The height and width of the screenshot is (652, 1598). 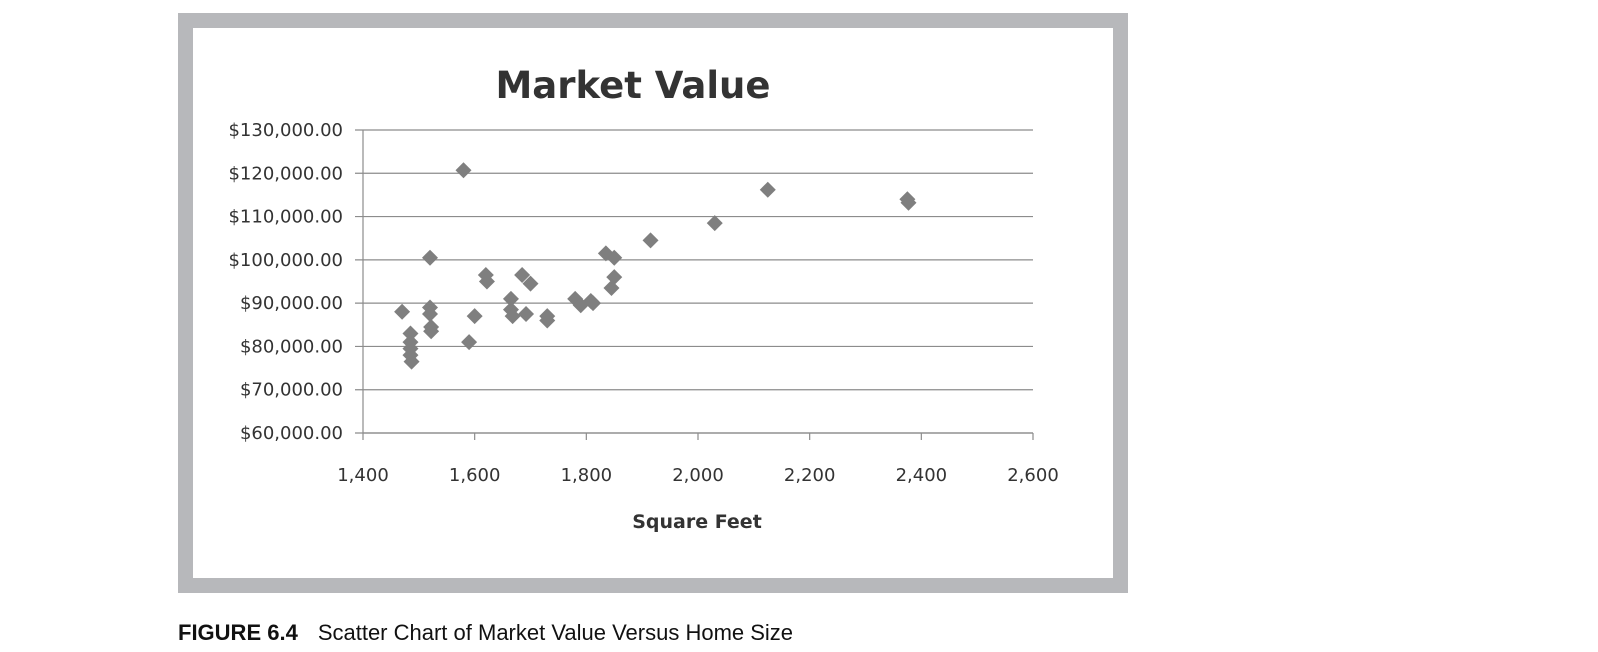 I want to click on data-points, so click(x=655, y=266).